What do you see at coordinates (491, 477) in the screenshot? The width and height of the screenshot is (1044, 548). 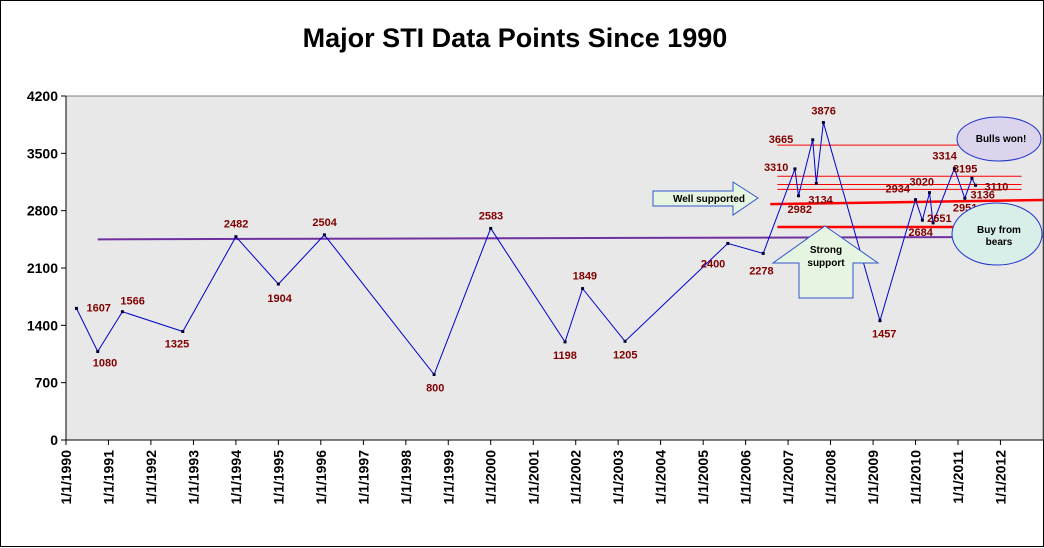 I see `x-tick-label: 1/1/2000` at bounding box center [491, 477].